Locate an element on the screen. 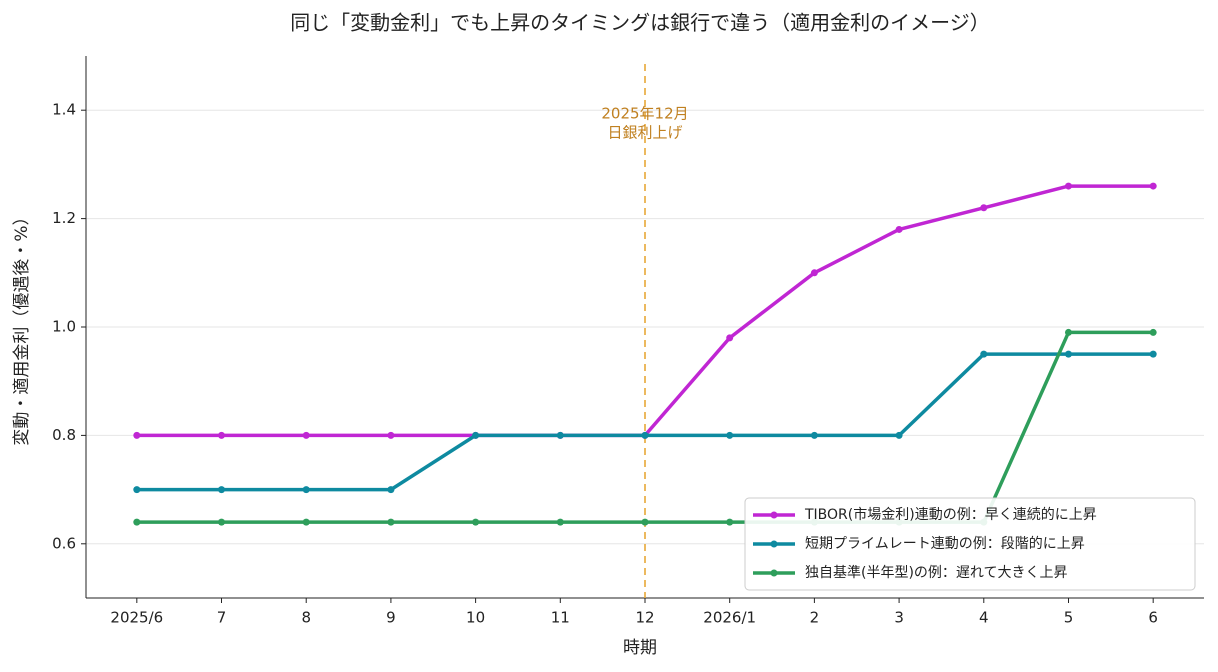  x-tick-label: 12 is located at coordinates (644, 618).